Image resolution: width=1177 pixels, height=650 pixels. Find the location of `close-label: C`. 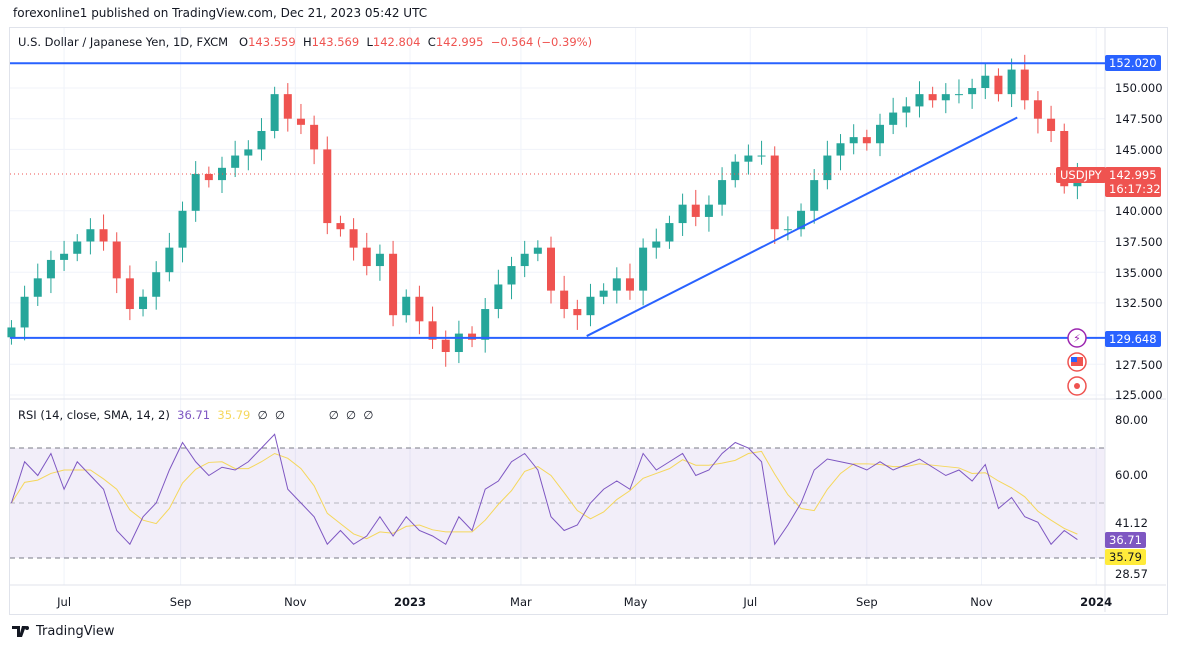

close-label: C is located at coordinates (431, 42).